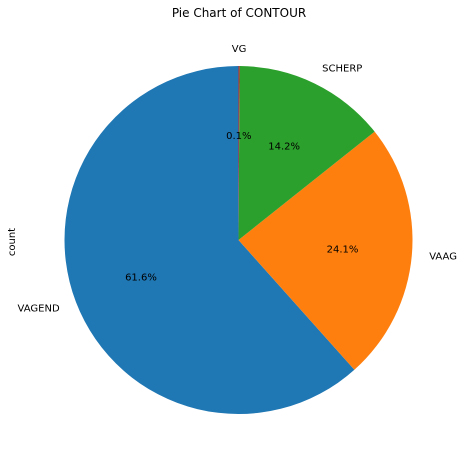 Image resolution: width=464 pixels, height=465 pixels. What do you see at coordinates (443, 257) in the screenshot?
I see `slice-label-vaag: VAAG` at bounding box center [443, 257].